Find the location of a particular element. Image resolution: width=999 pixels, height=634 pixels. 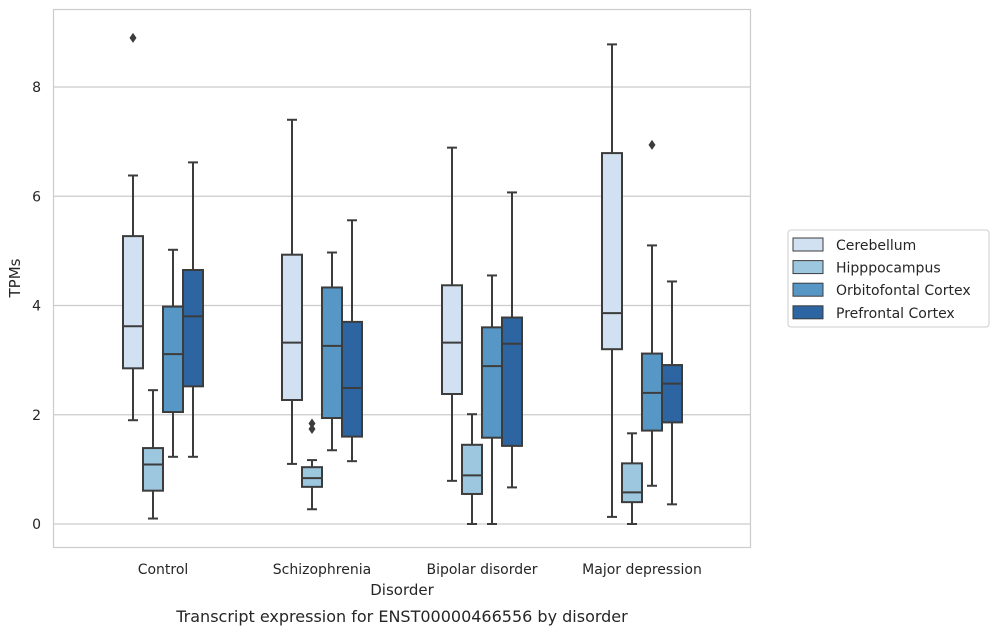

legend-item: Orbitofontal Cortex is located at coordinates (881, 290).